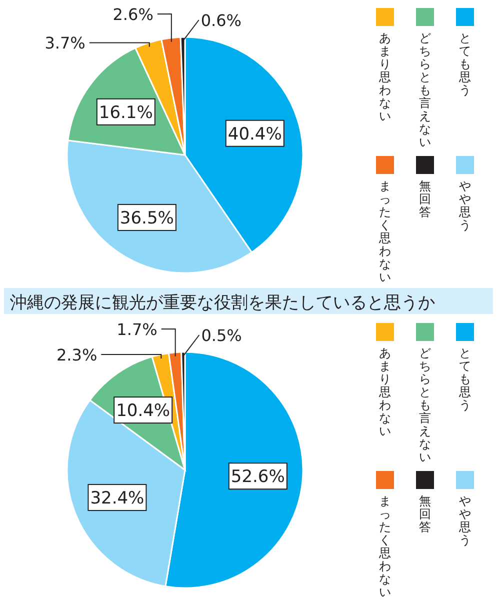  What do you see at coordinates (221, 20) in the screenshot?
I see `data-label: 0.6%` at bounding box center [221, 20].